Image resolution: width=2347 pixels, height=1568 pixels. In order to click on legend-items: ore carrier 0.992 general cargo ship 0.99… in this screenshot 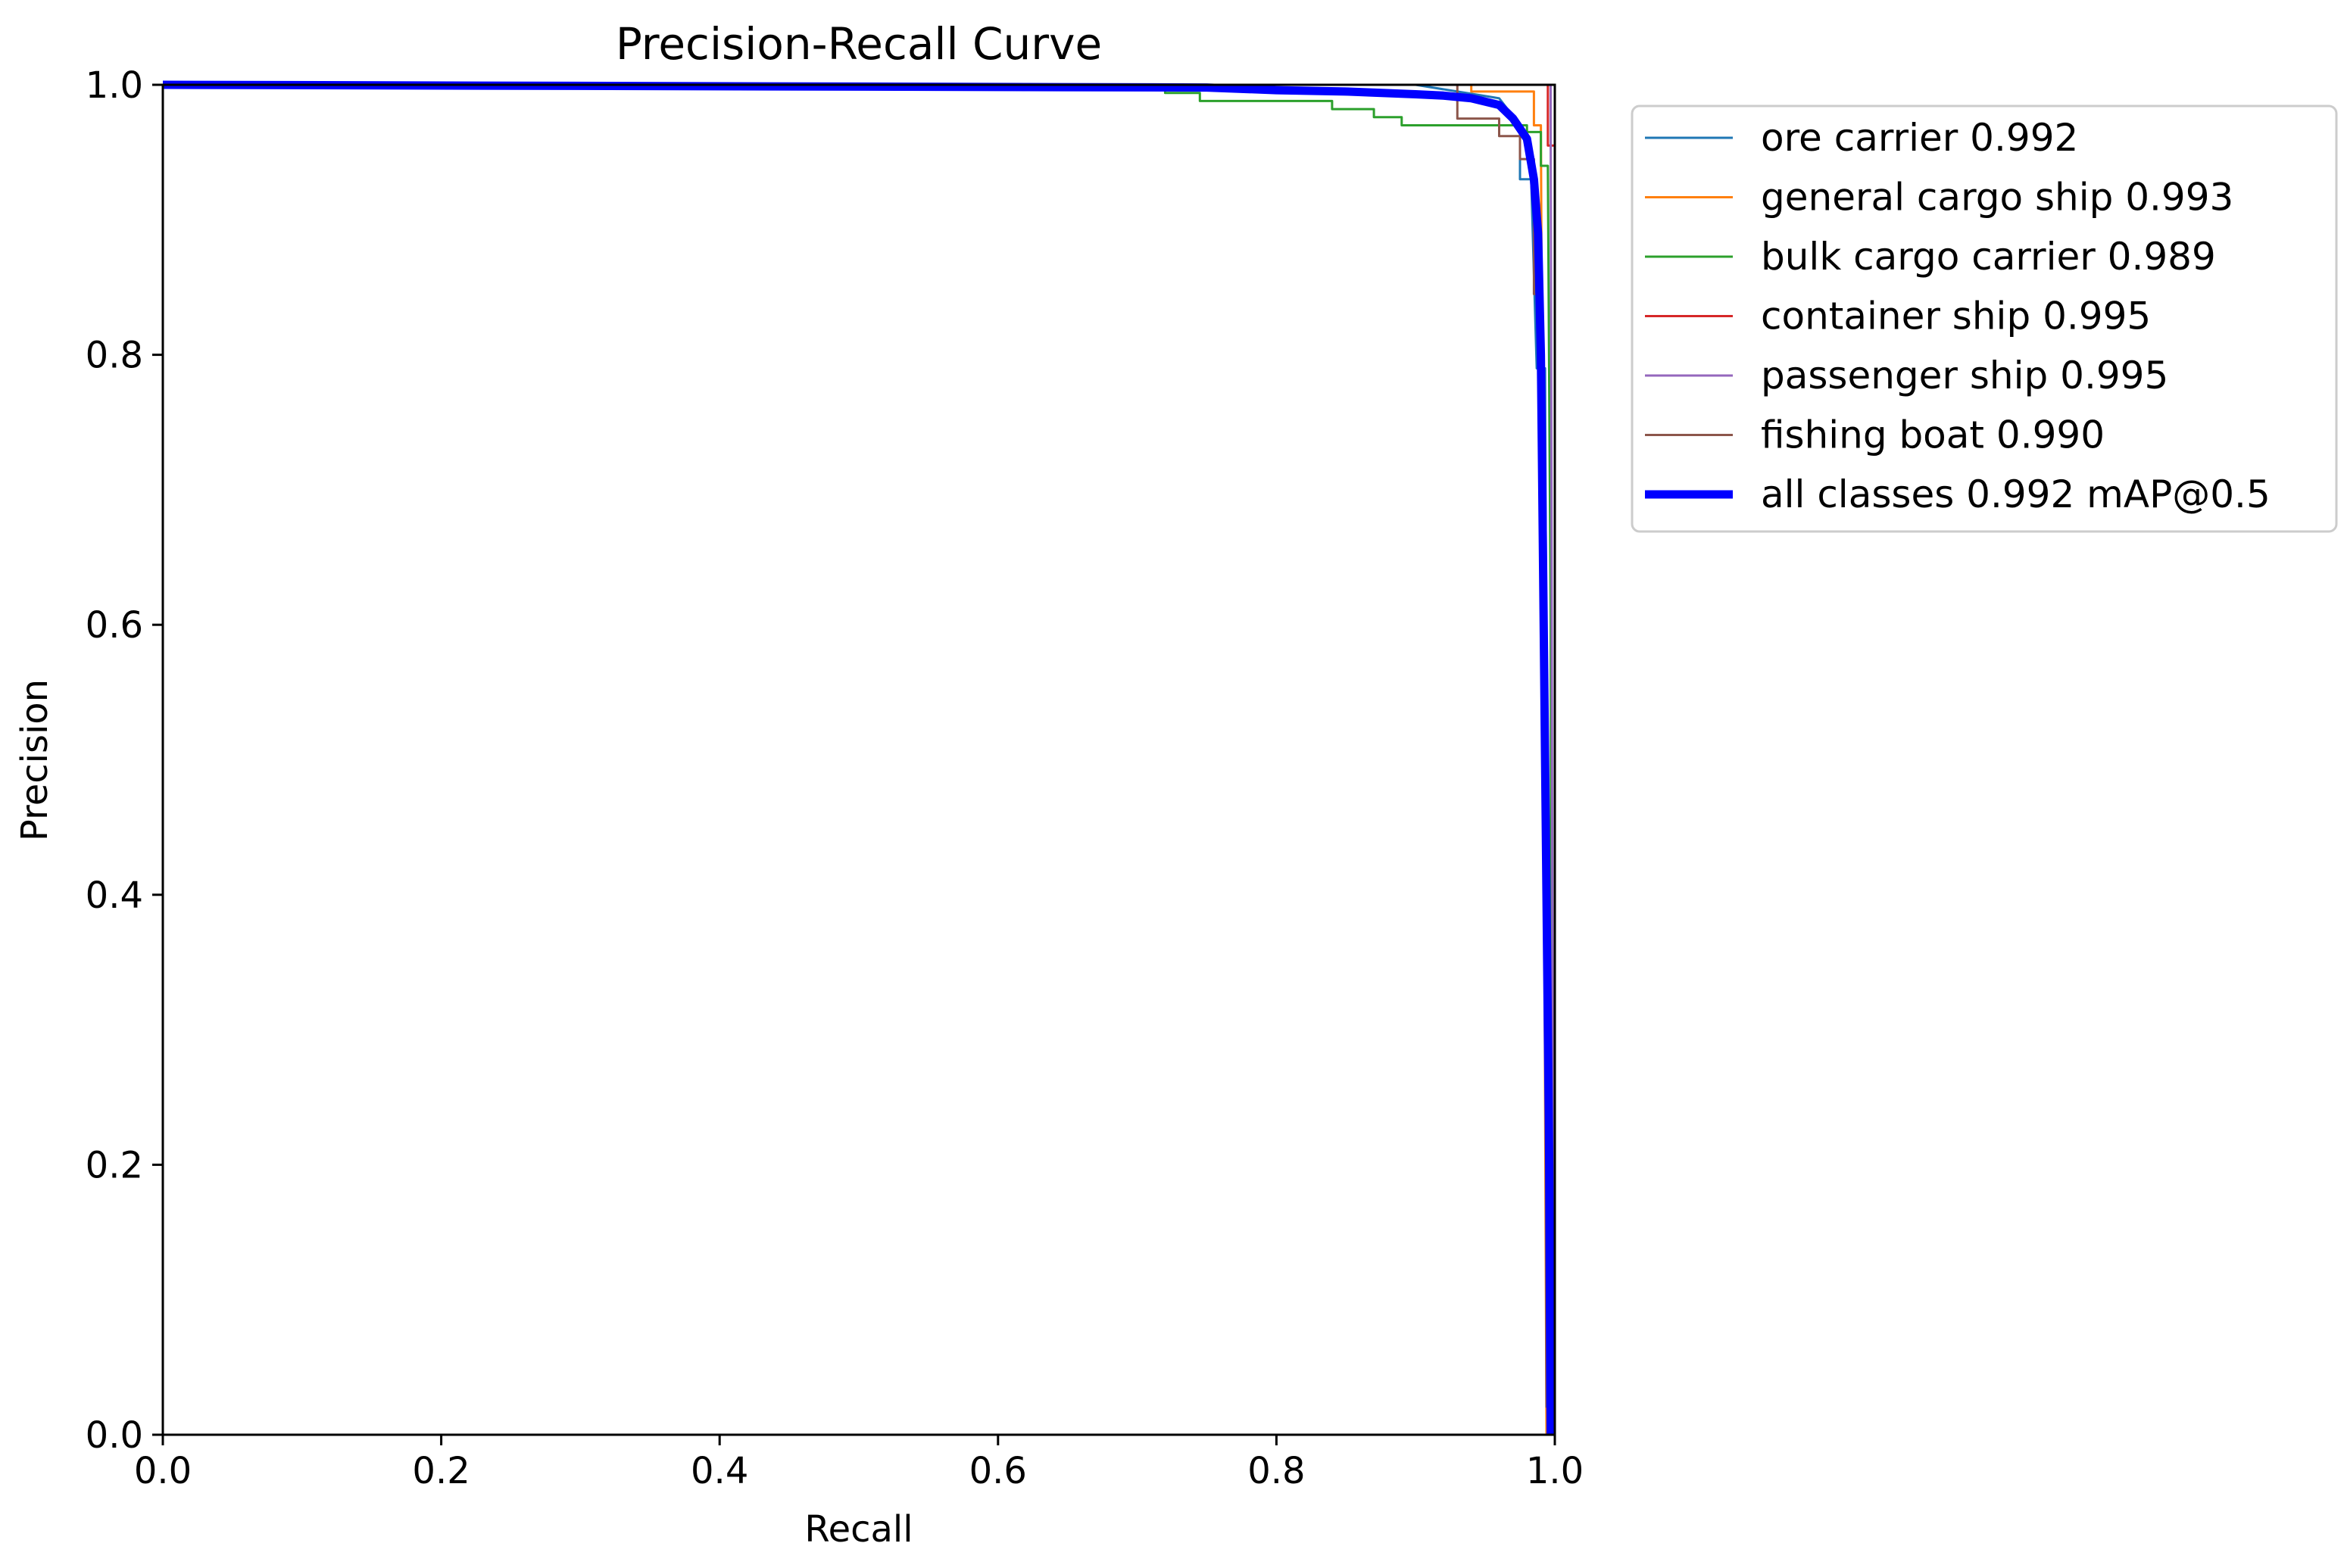, I will do `click(1958, 316)`.